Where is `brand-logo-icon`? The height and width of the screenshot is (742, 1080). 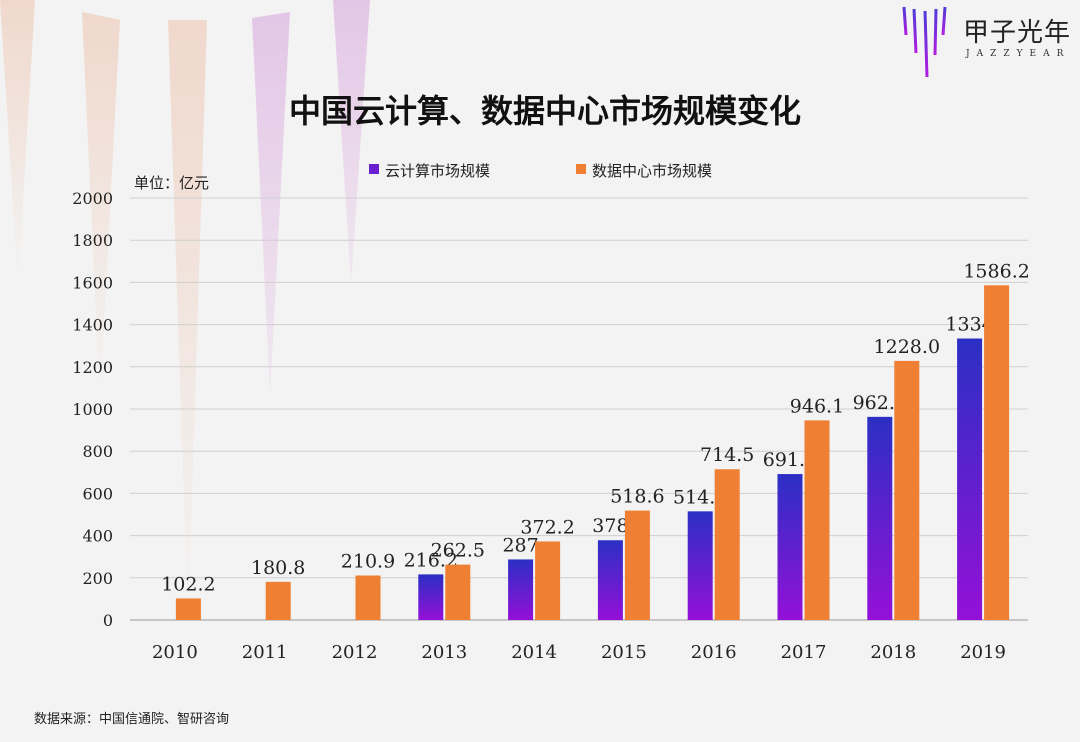 brand-logo-icon is located at coordinates (924, 42).